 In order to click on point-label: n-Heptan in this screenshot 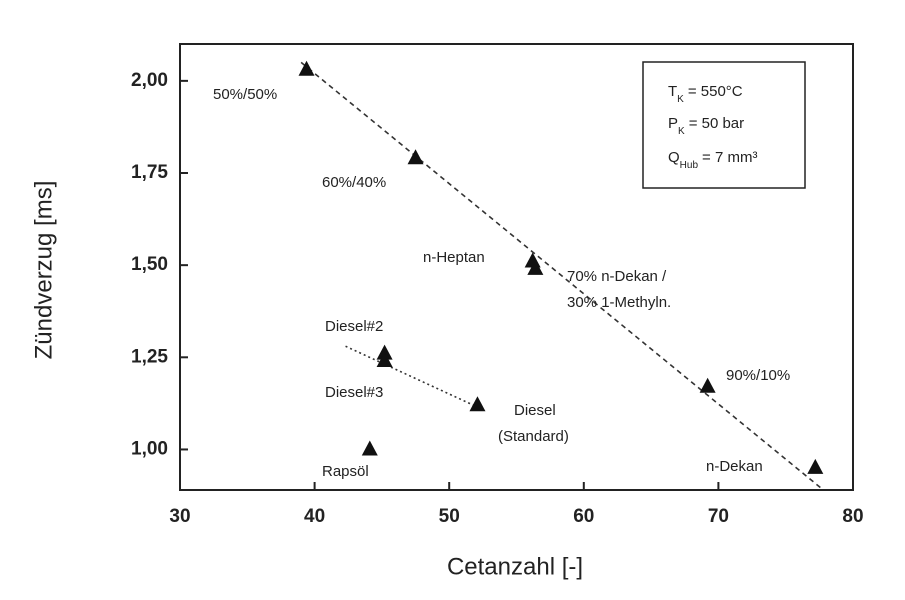, I will do `click(454, 257)`.